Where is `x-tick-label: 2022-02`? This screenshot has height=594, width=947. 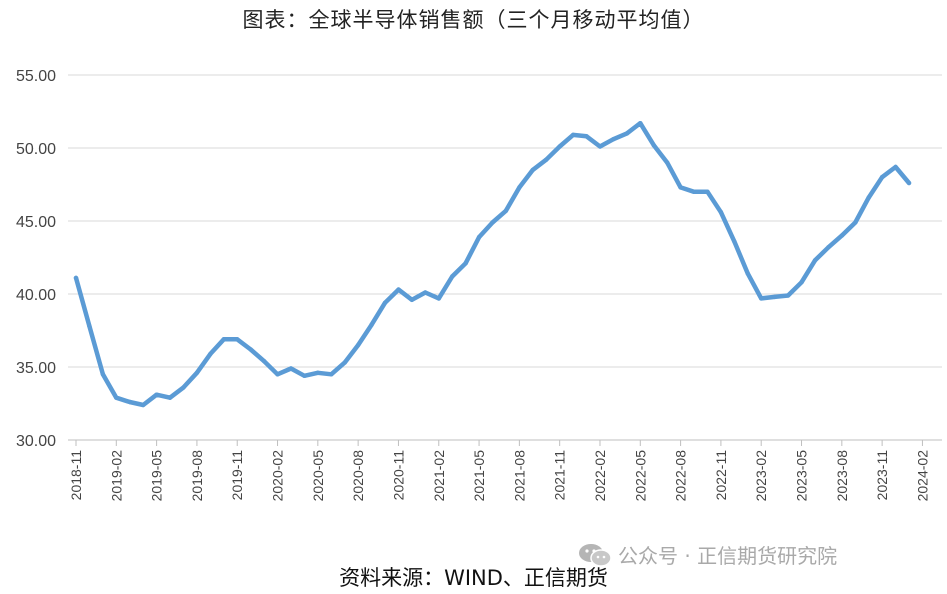 x-tick-label: 2022-02 is located at coordinates (600, 476).